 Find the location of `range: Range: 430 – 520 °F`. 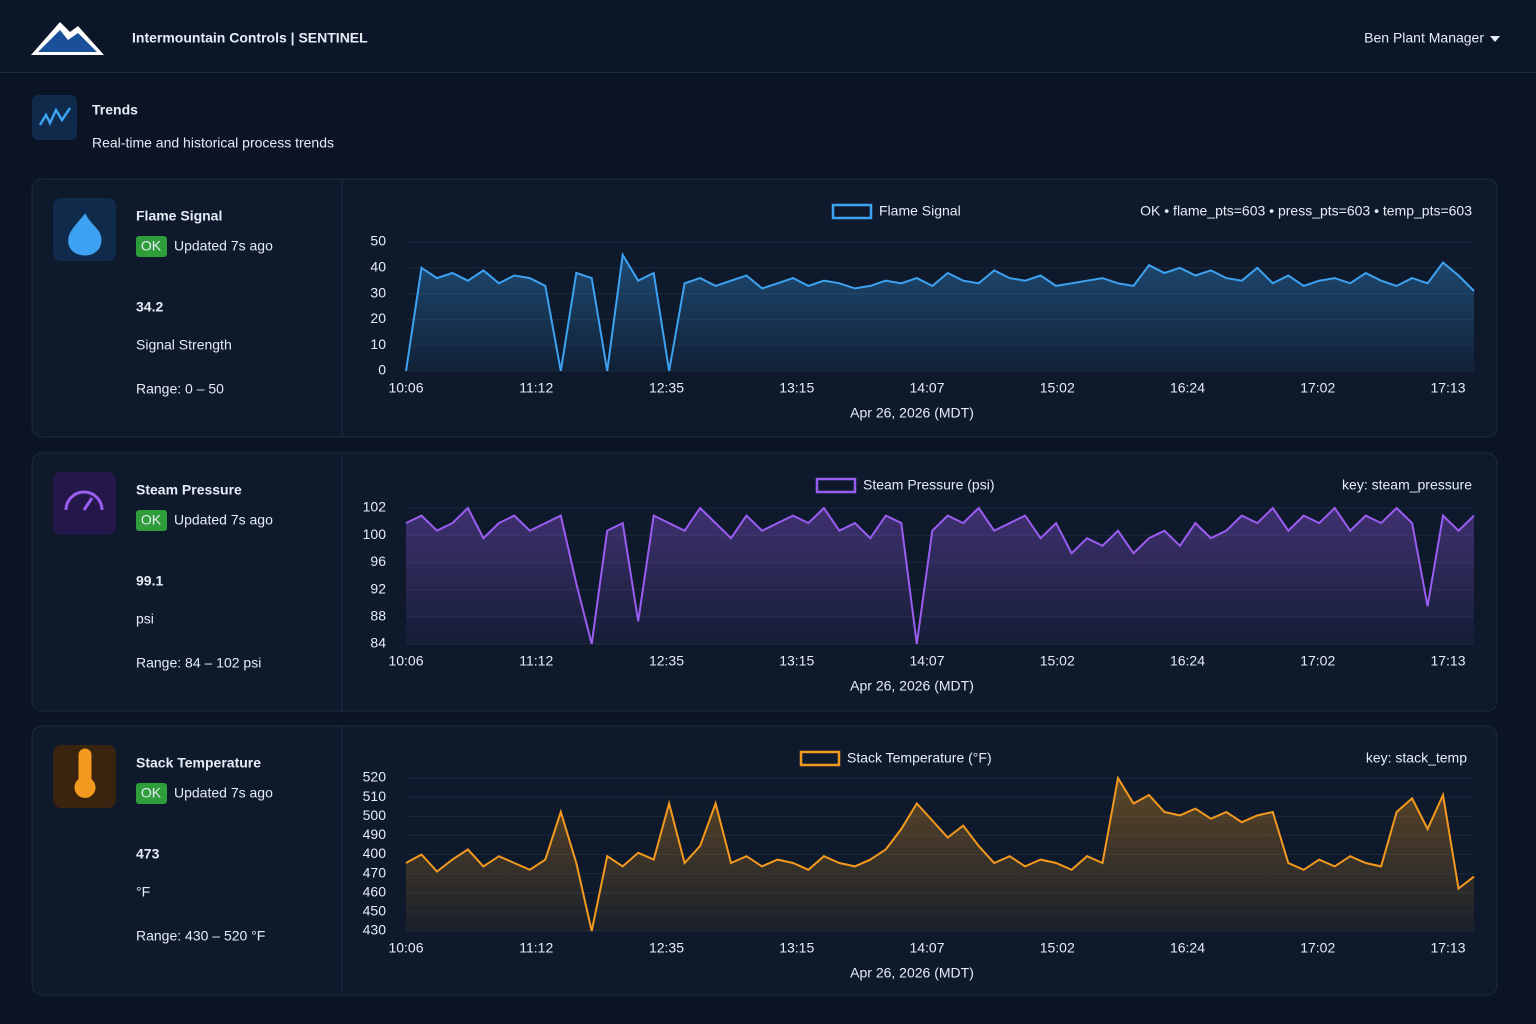

range: Range: 430 – 520 °F is located at coordinates (200, 936).